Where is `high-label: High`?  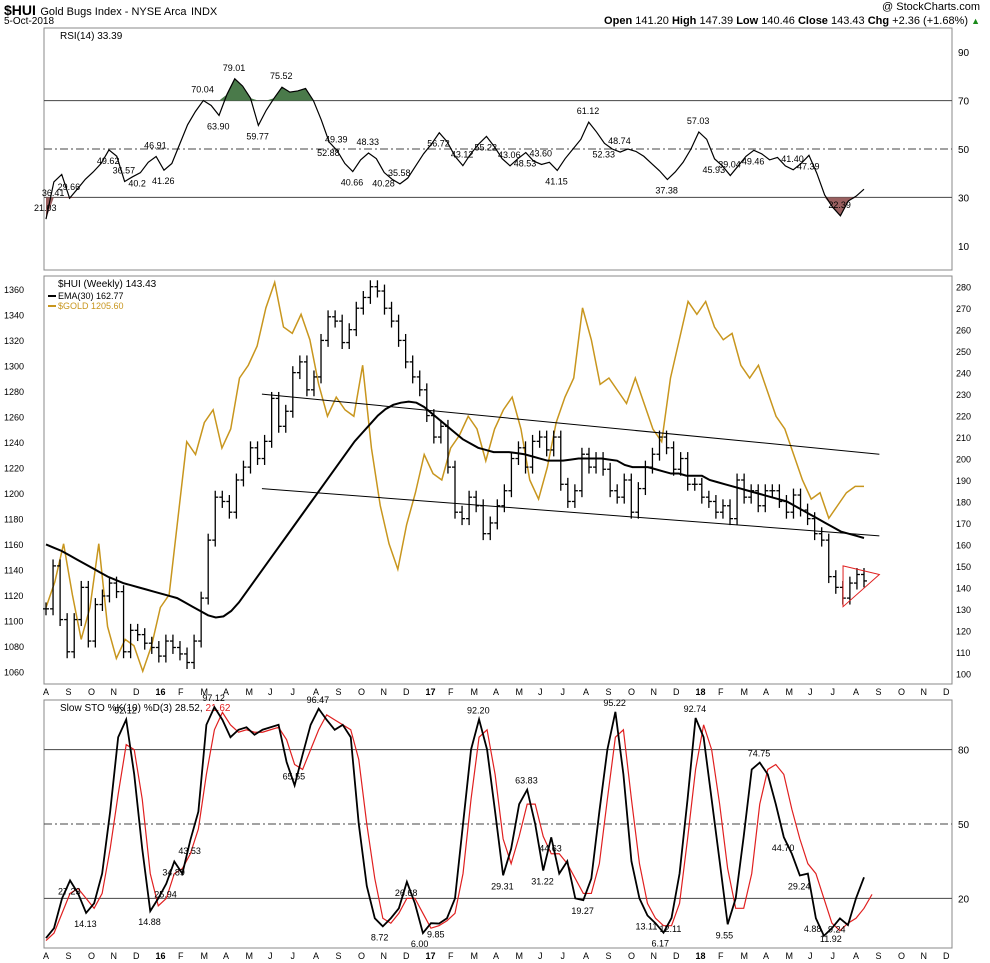
high-label: High is located at coordinates (684, 21).